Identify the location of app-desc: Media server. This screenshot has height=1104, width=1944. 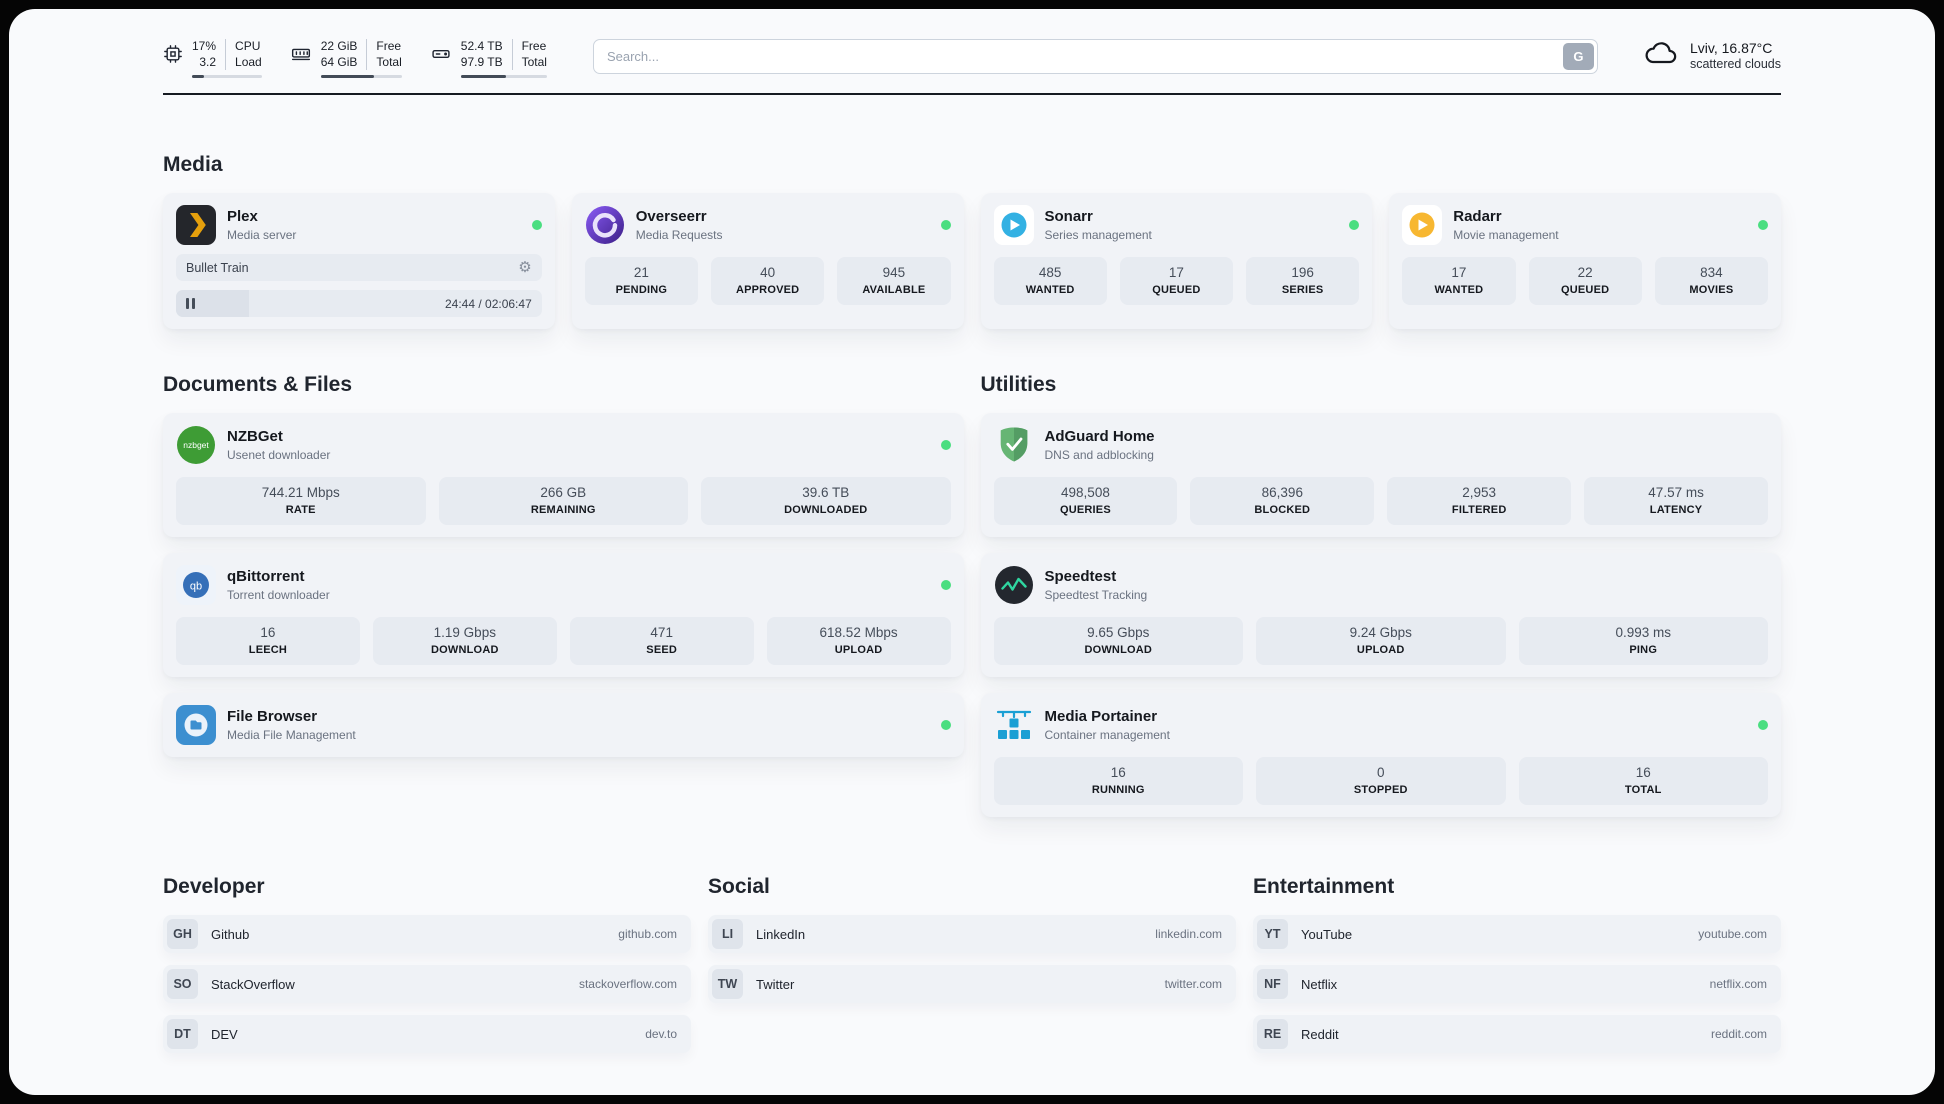
(262, 235).